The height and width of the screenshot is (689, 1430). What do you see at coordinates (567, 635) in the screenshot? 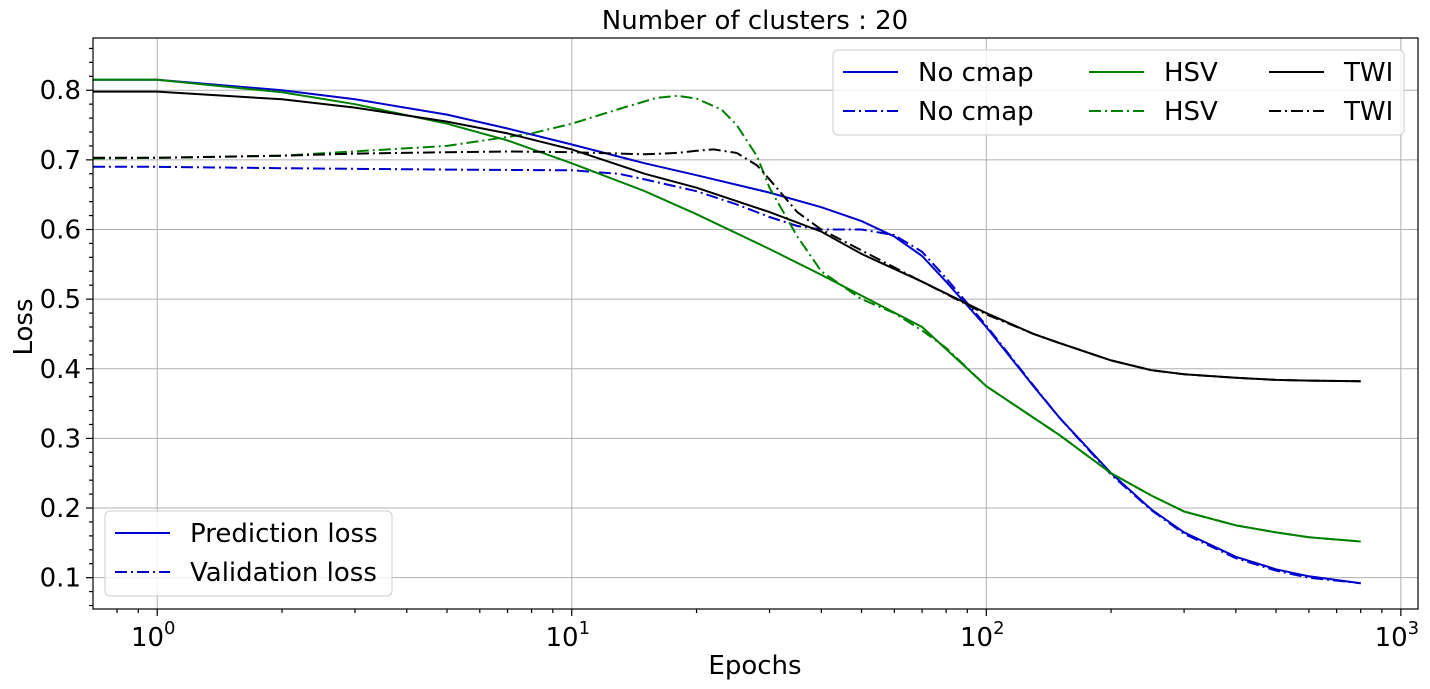
I see `x-tick-label: 10¹` at bounding box center [567, 635].